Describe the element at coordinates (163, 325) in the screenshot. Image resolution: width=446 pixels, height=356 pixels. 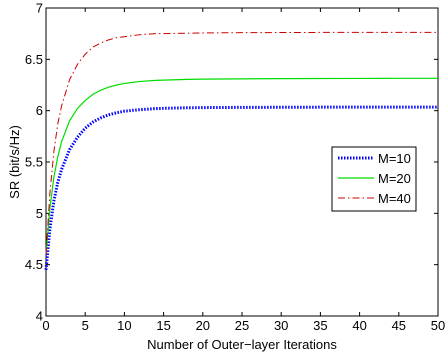
I see `x-tick-label: 15` at that location.